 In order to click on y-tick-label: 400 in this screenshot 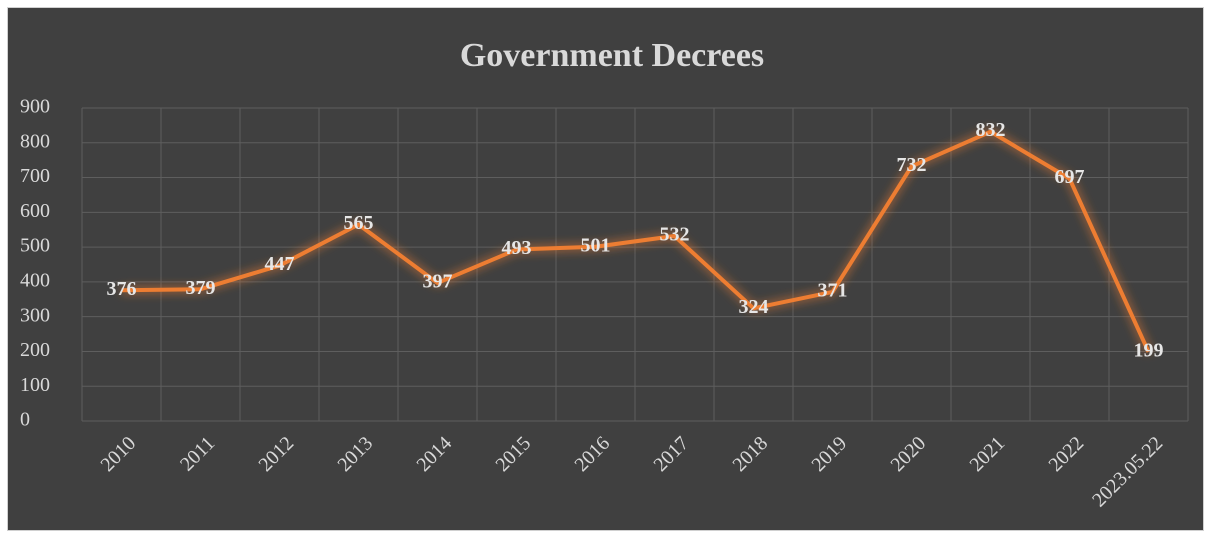, I will do `click(35, 280)`.